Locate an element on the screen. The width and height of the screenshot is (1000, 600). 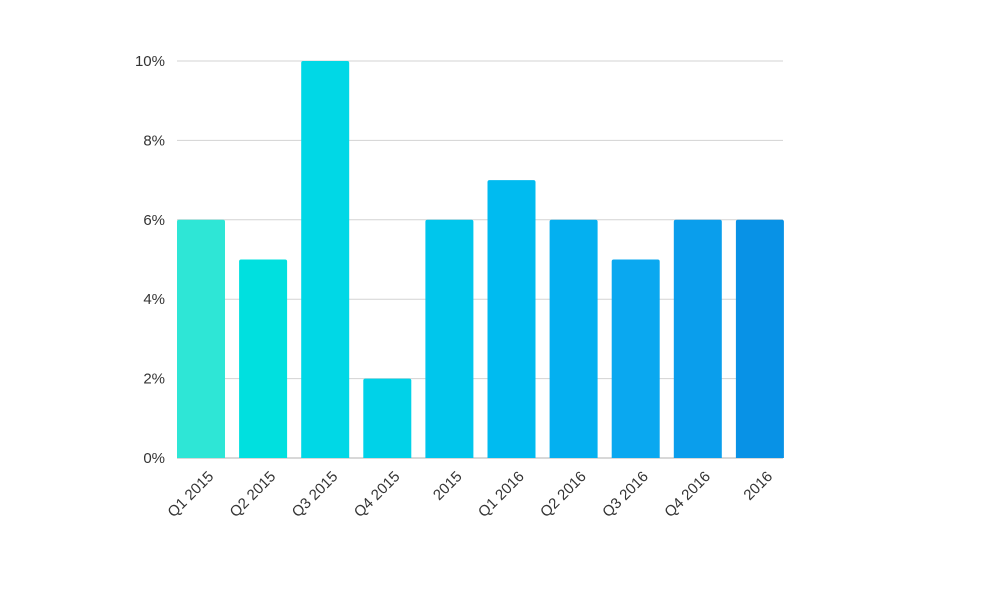
x-tick-label: Q4 2016 is located at coordinates (687, 494).